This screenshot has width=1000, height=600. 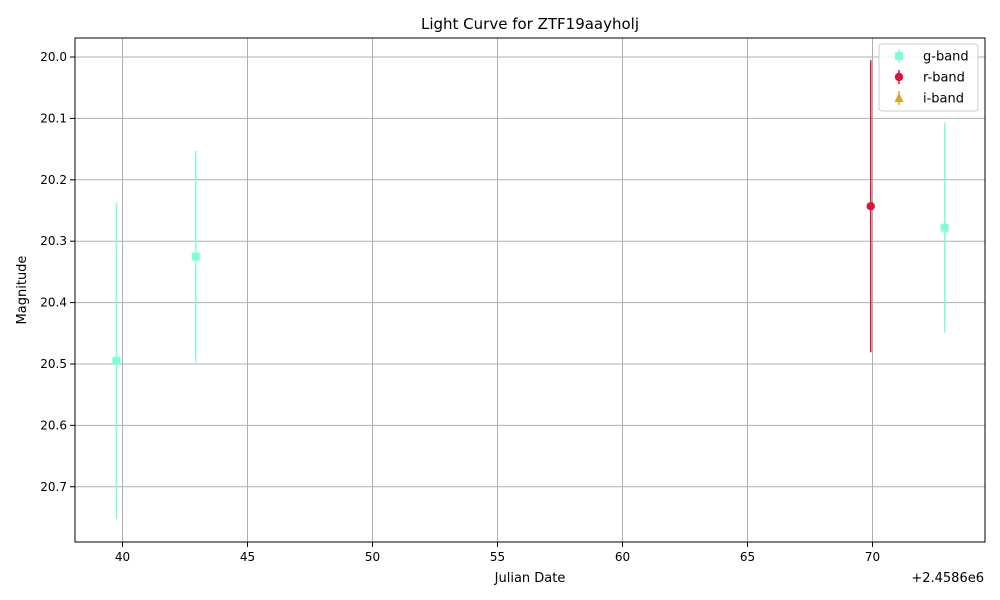 I want to click on r-band-series, so click(x=870, y=206).